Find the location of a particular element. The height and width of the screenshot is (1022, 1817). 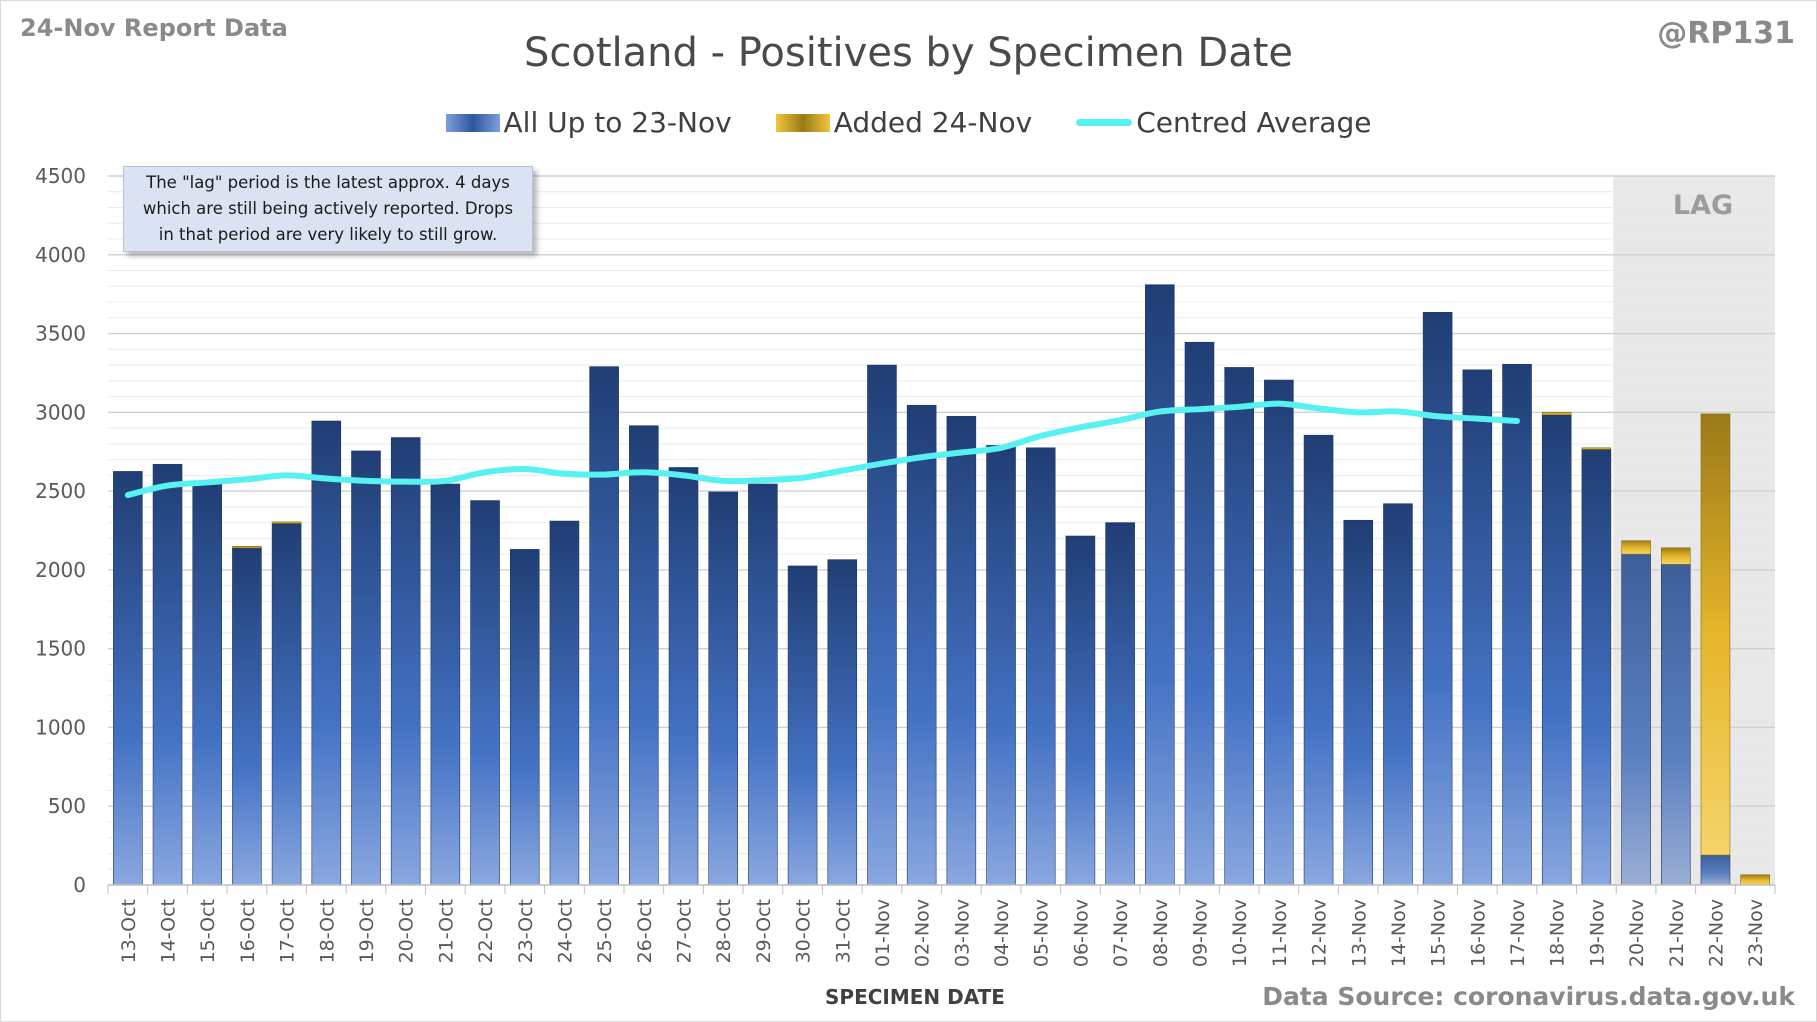

x-tick-label: 20-Oct is located at coordinates (407, 931).